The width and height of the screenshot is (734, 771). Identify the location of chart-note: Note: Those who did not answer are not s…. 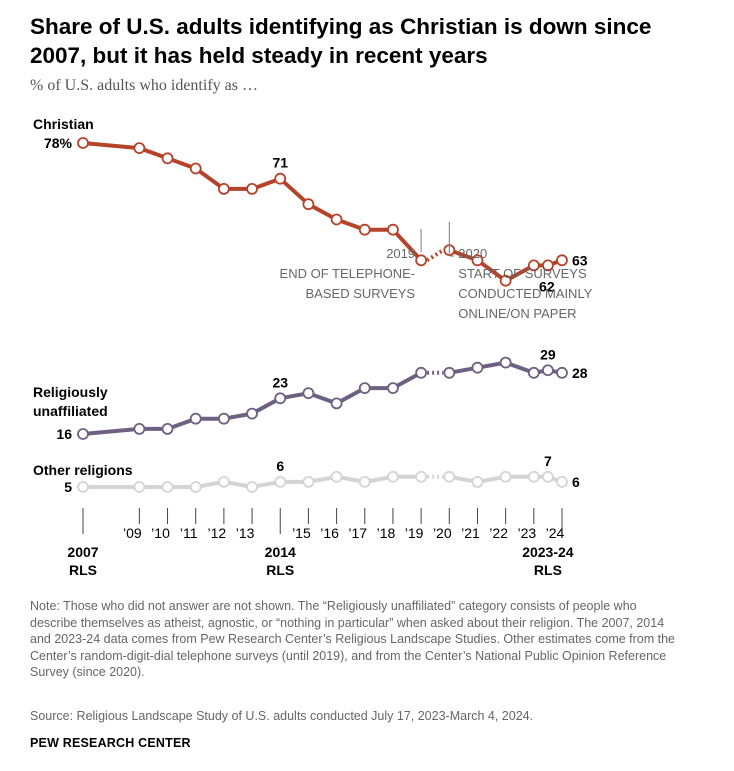
(353, 639).